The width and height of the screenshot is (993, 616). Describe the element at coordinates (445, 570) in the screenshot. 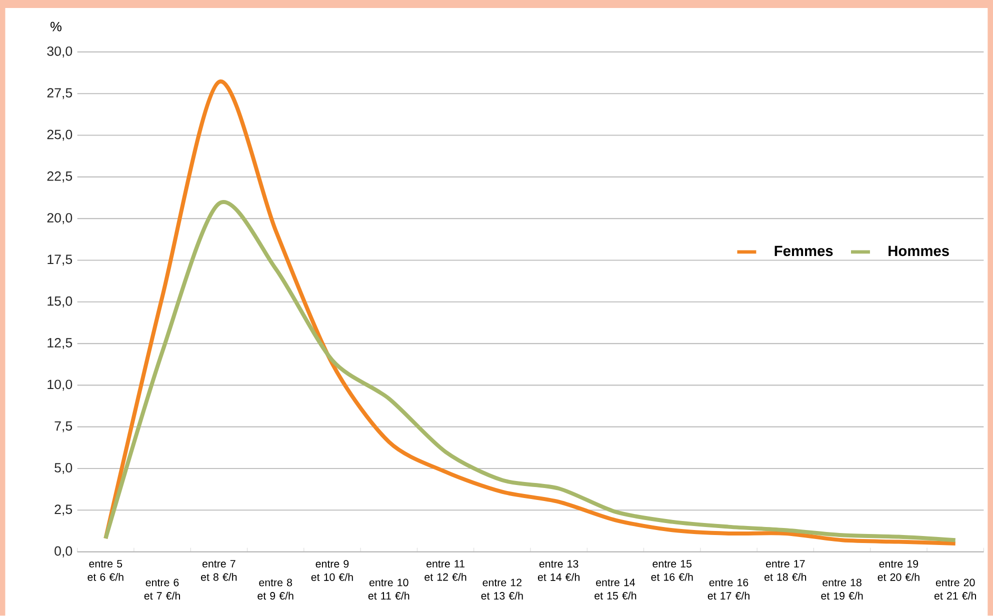

I see `x-tick-label: entre 11 et 12 €/h` at that location.